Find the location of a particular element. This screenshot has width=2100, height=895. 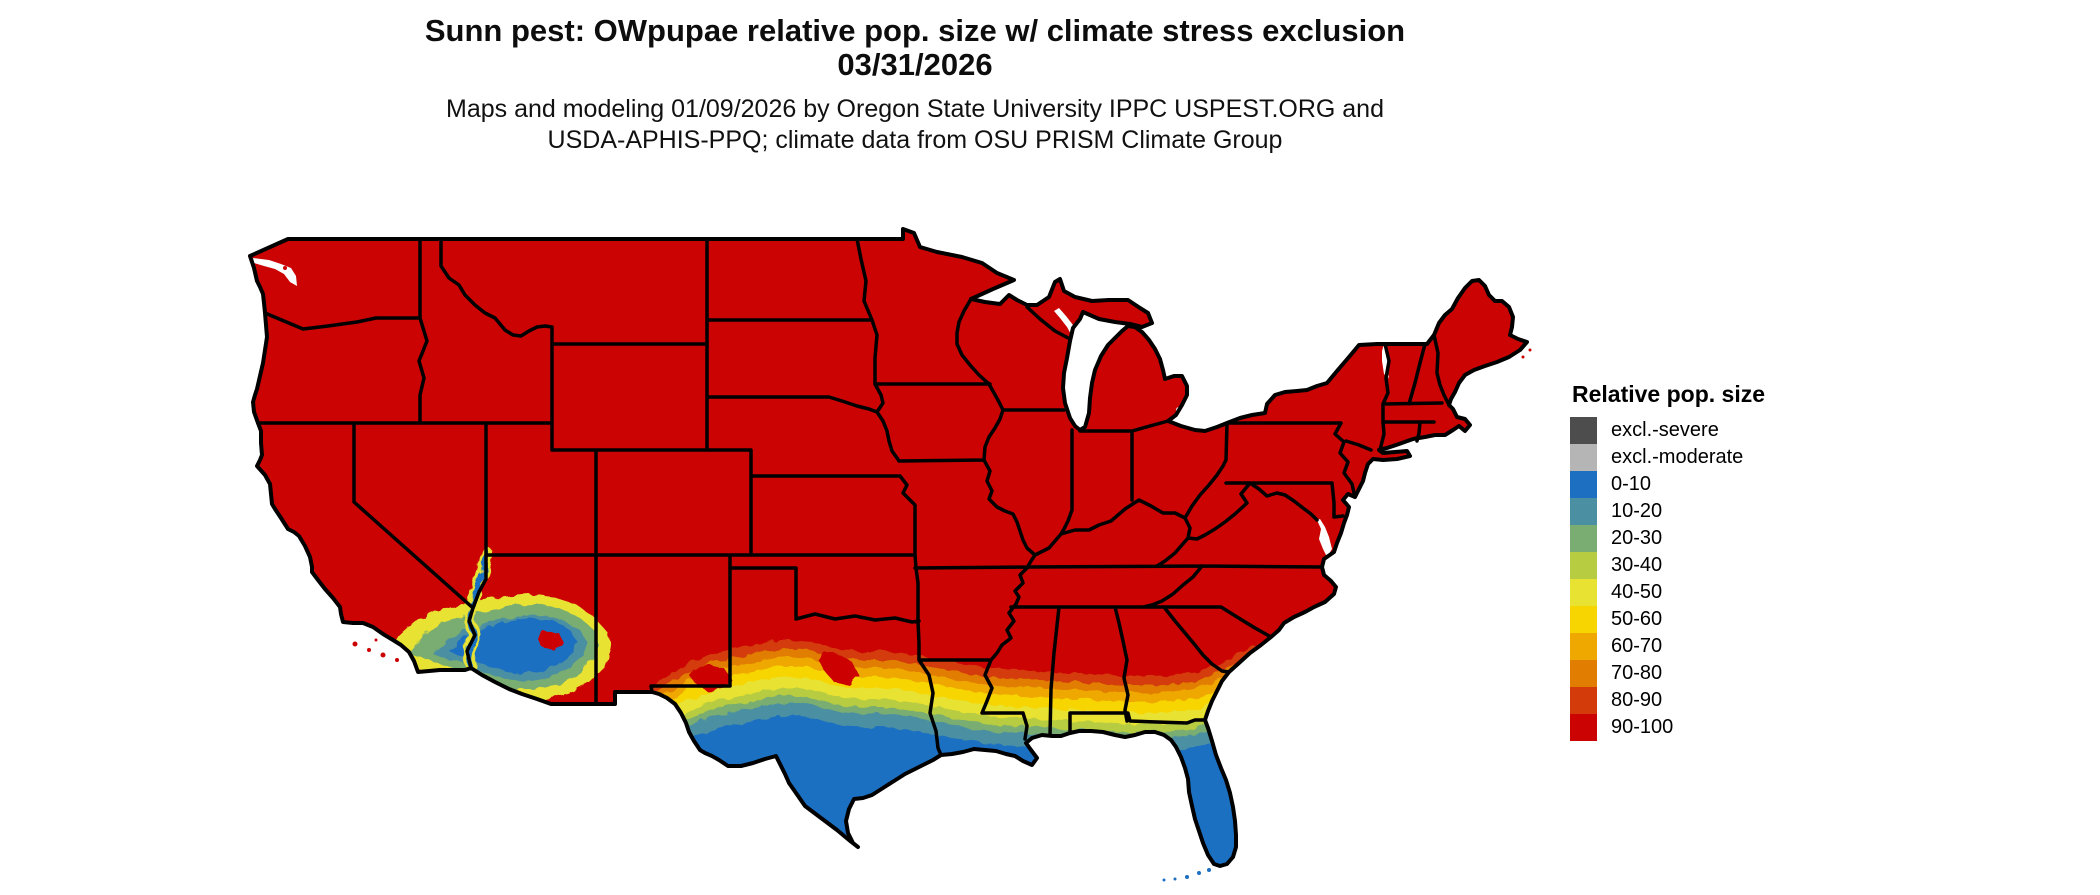

legend-row: 0-10 is located at coordinates (1695, 484).